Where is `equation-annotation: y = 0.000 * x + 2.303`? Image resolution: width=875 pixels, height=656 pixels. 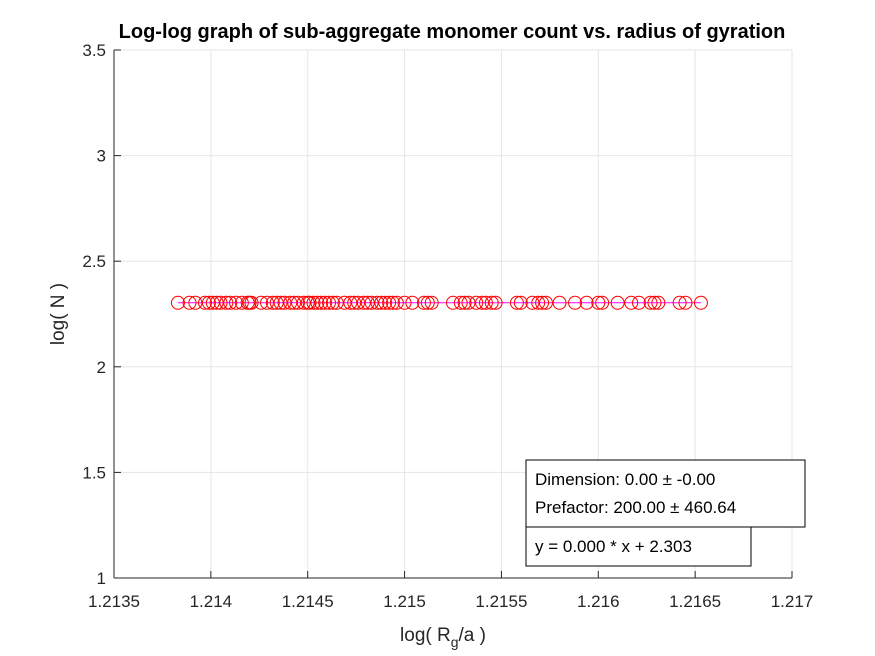
equation-annotation: y = 0.000 * x + 2.303 is located at coordinates (613, 546).